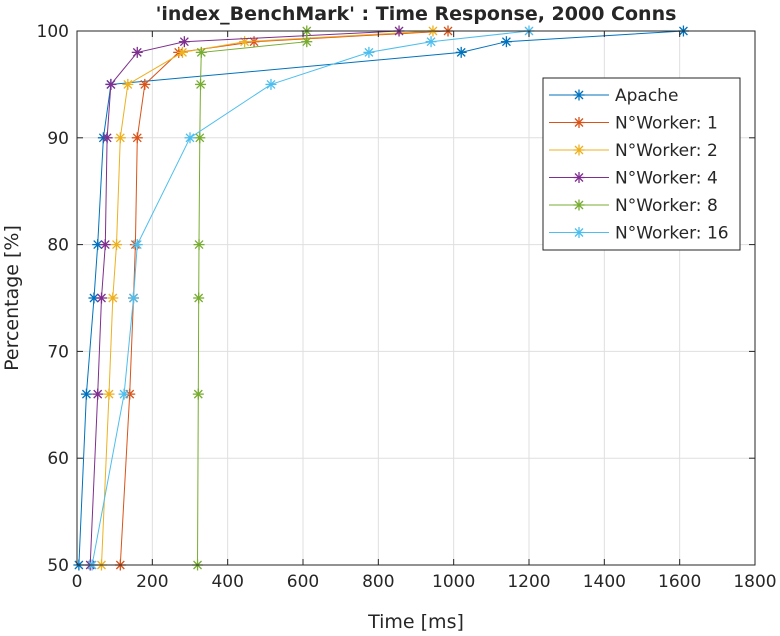  Describe the element at coordinates (58, 459) in the screenshot. I see `y-tick-label: 60` at that location.